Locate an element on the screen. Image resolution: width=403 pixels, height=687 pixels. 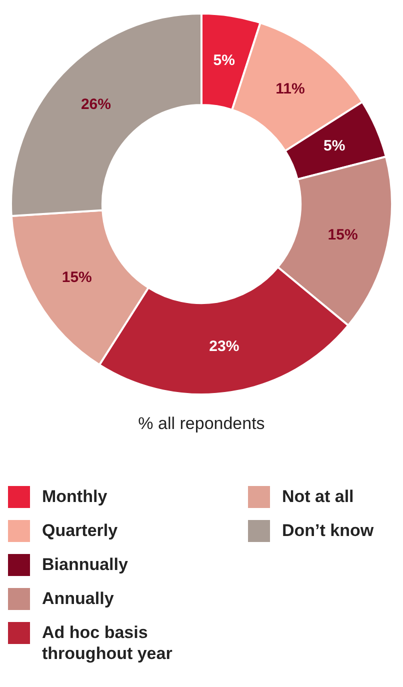
legend-label: Quarterly is located at coordinates (80, 530).